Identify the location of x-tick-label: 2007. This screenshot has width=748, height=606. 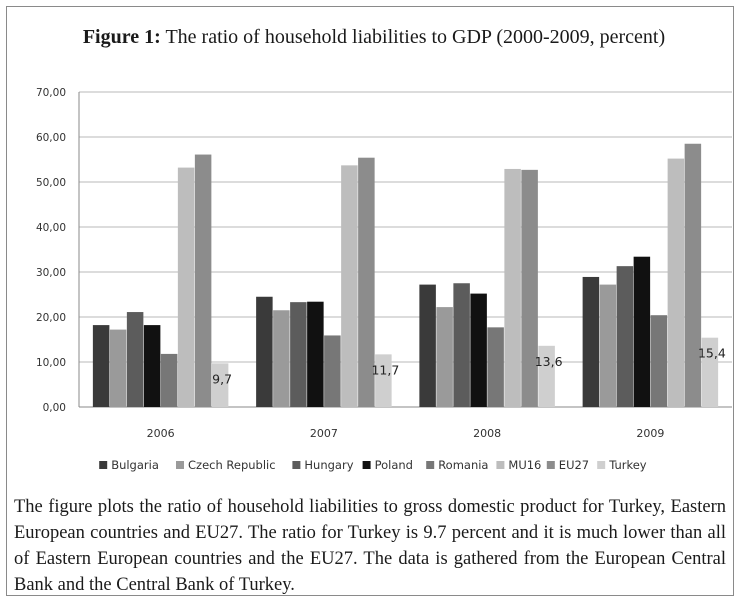
(324, 433).